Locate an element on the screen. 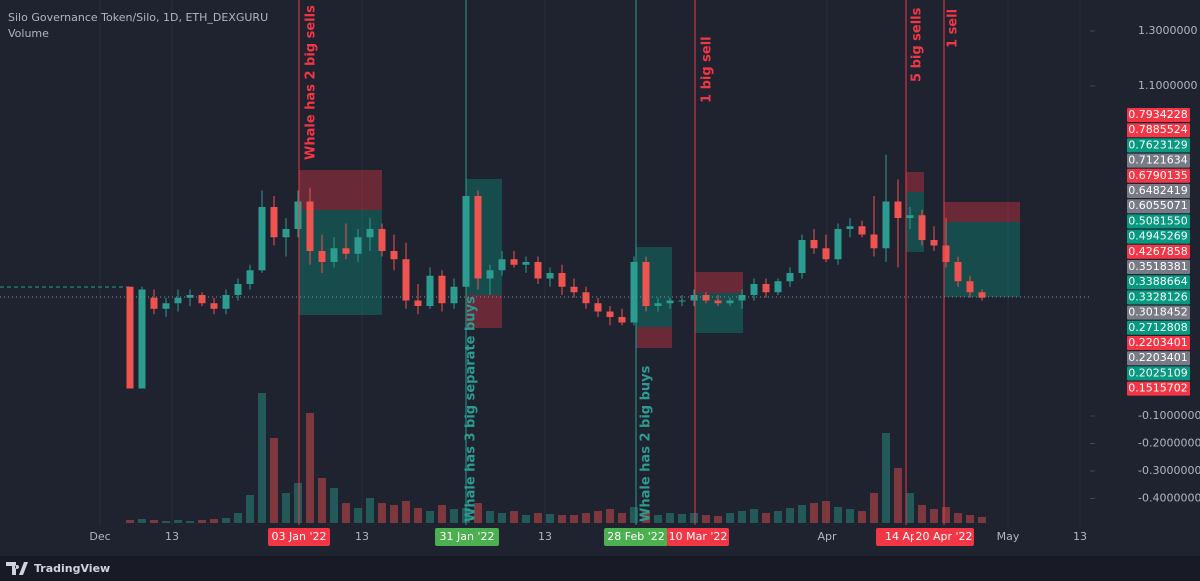 The height and width of the screenshot is (581, 1200). price-label: 0.3018452 is located at coordinates (1158, 312).